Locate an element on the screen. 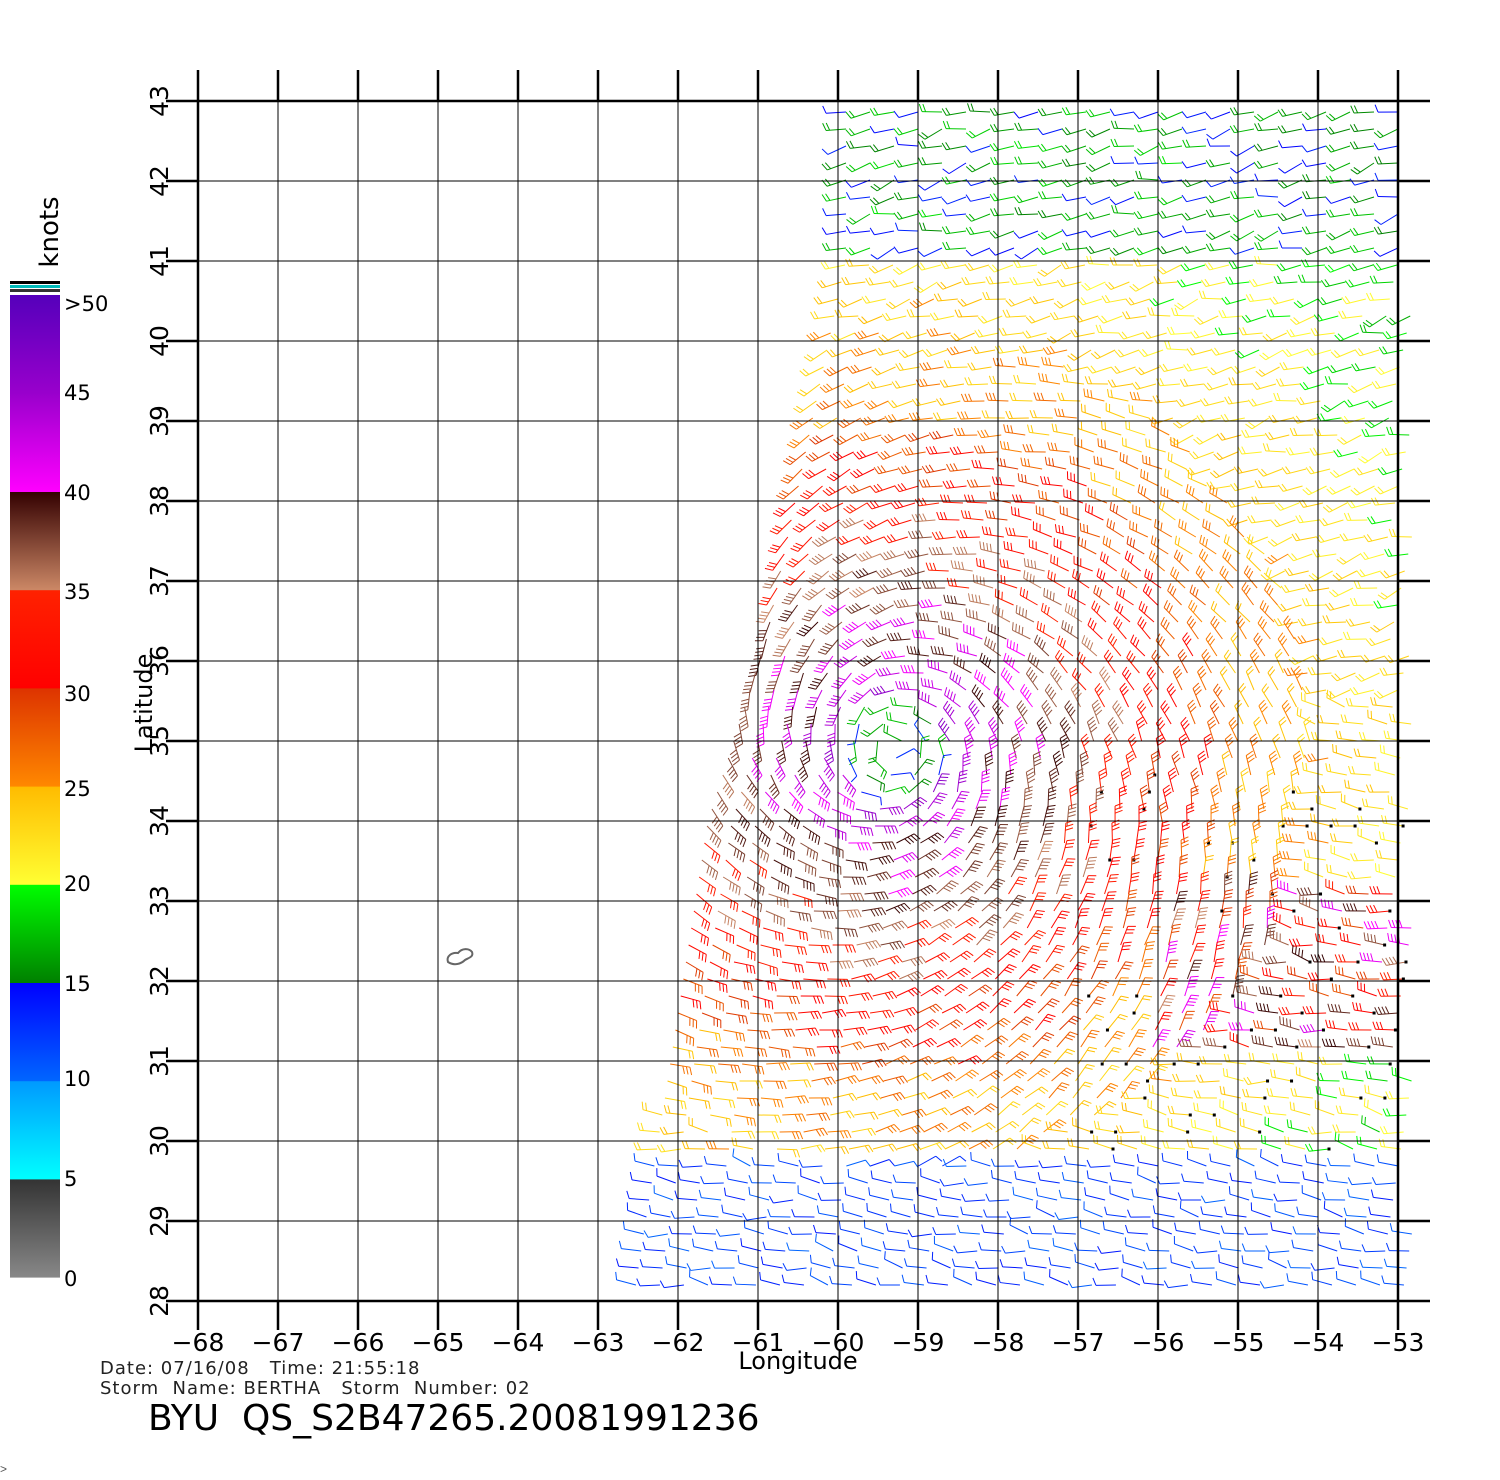 The width and height of the screenshot is (1500, 1480). lat-tick-label: 37 is located at coordinates (159, 581).